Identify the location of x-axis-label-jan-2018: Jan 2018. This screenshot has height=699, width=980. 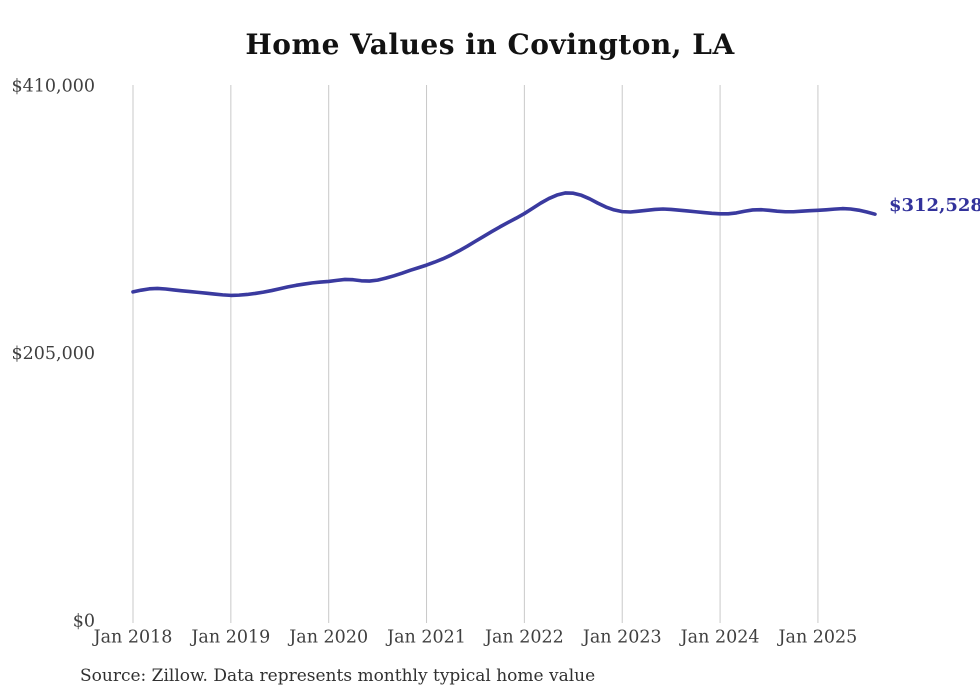
(132, 638).